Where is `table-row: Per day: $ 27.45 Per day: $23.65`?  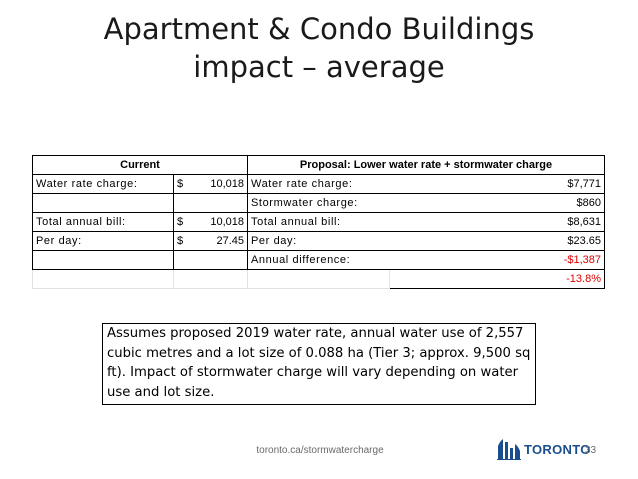 table-row: Per day: $ 27.45 Per day: $23.65 is located at coordinates (318, 241).